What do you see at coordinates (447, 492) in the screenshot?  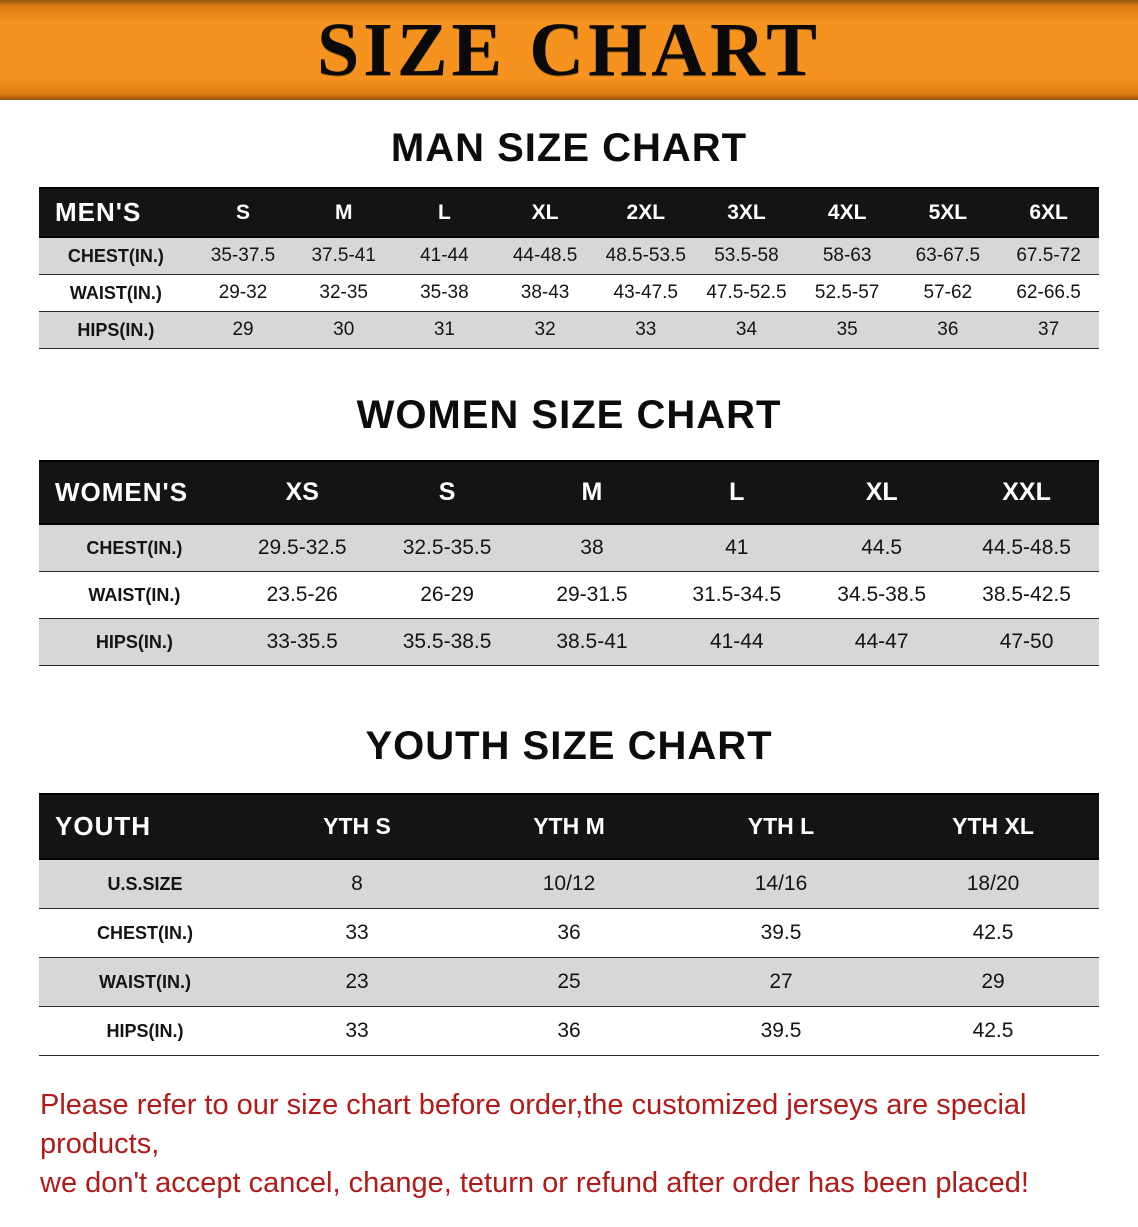 I see `women-size-column-header: S` at bounding box center [447, 492].